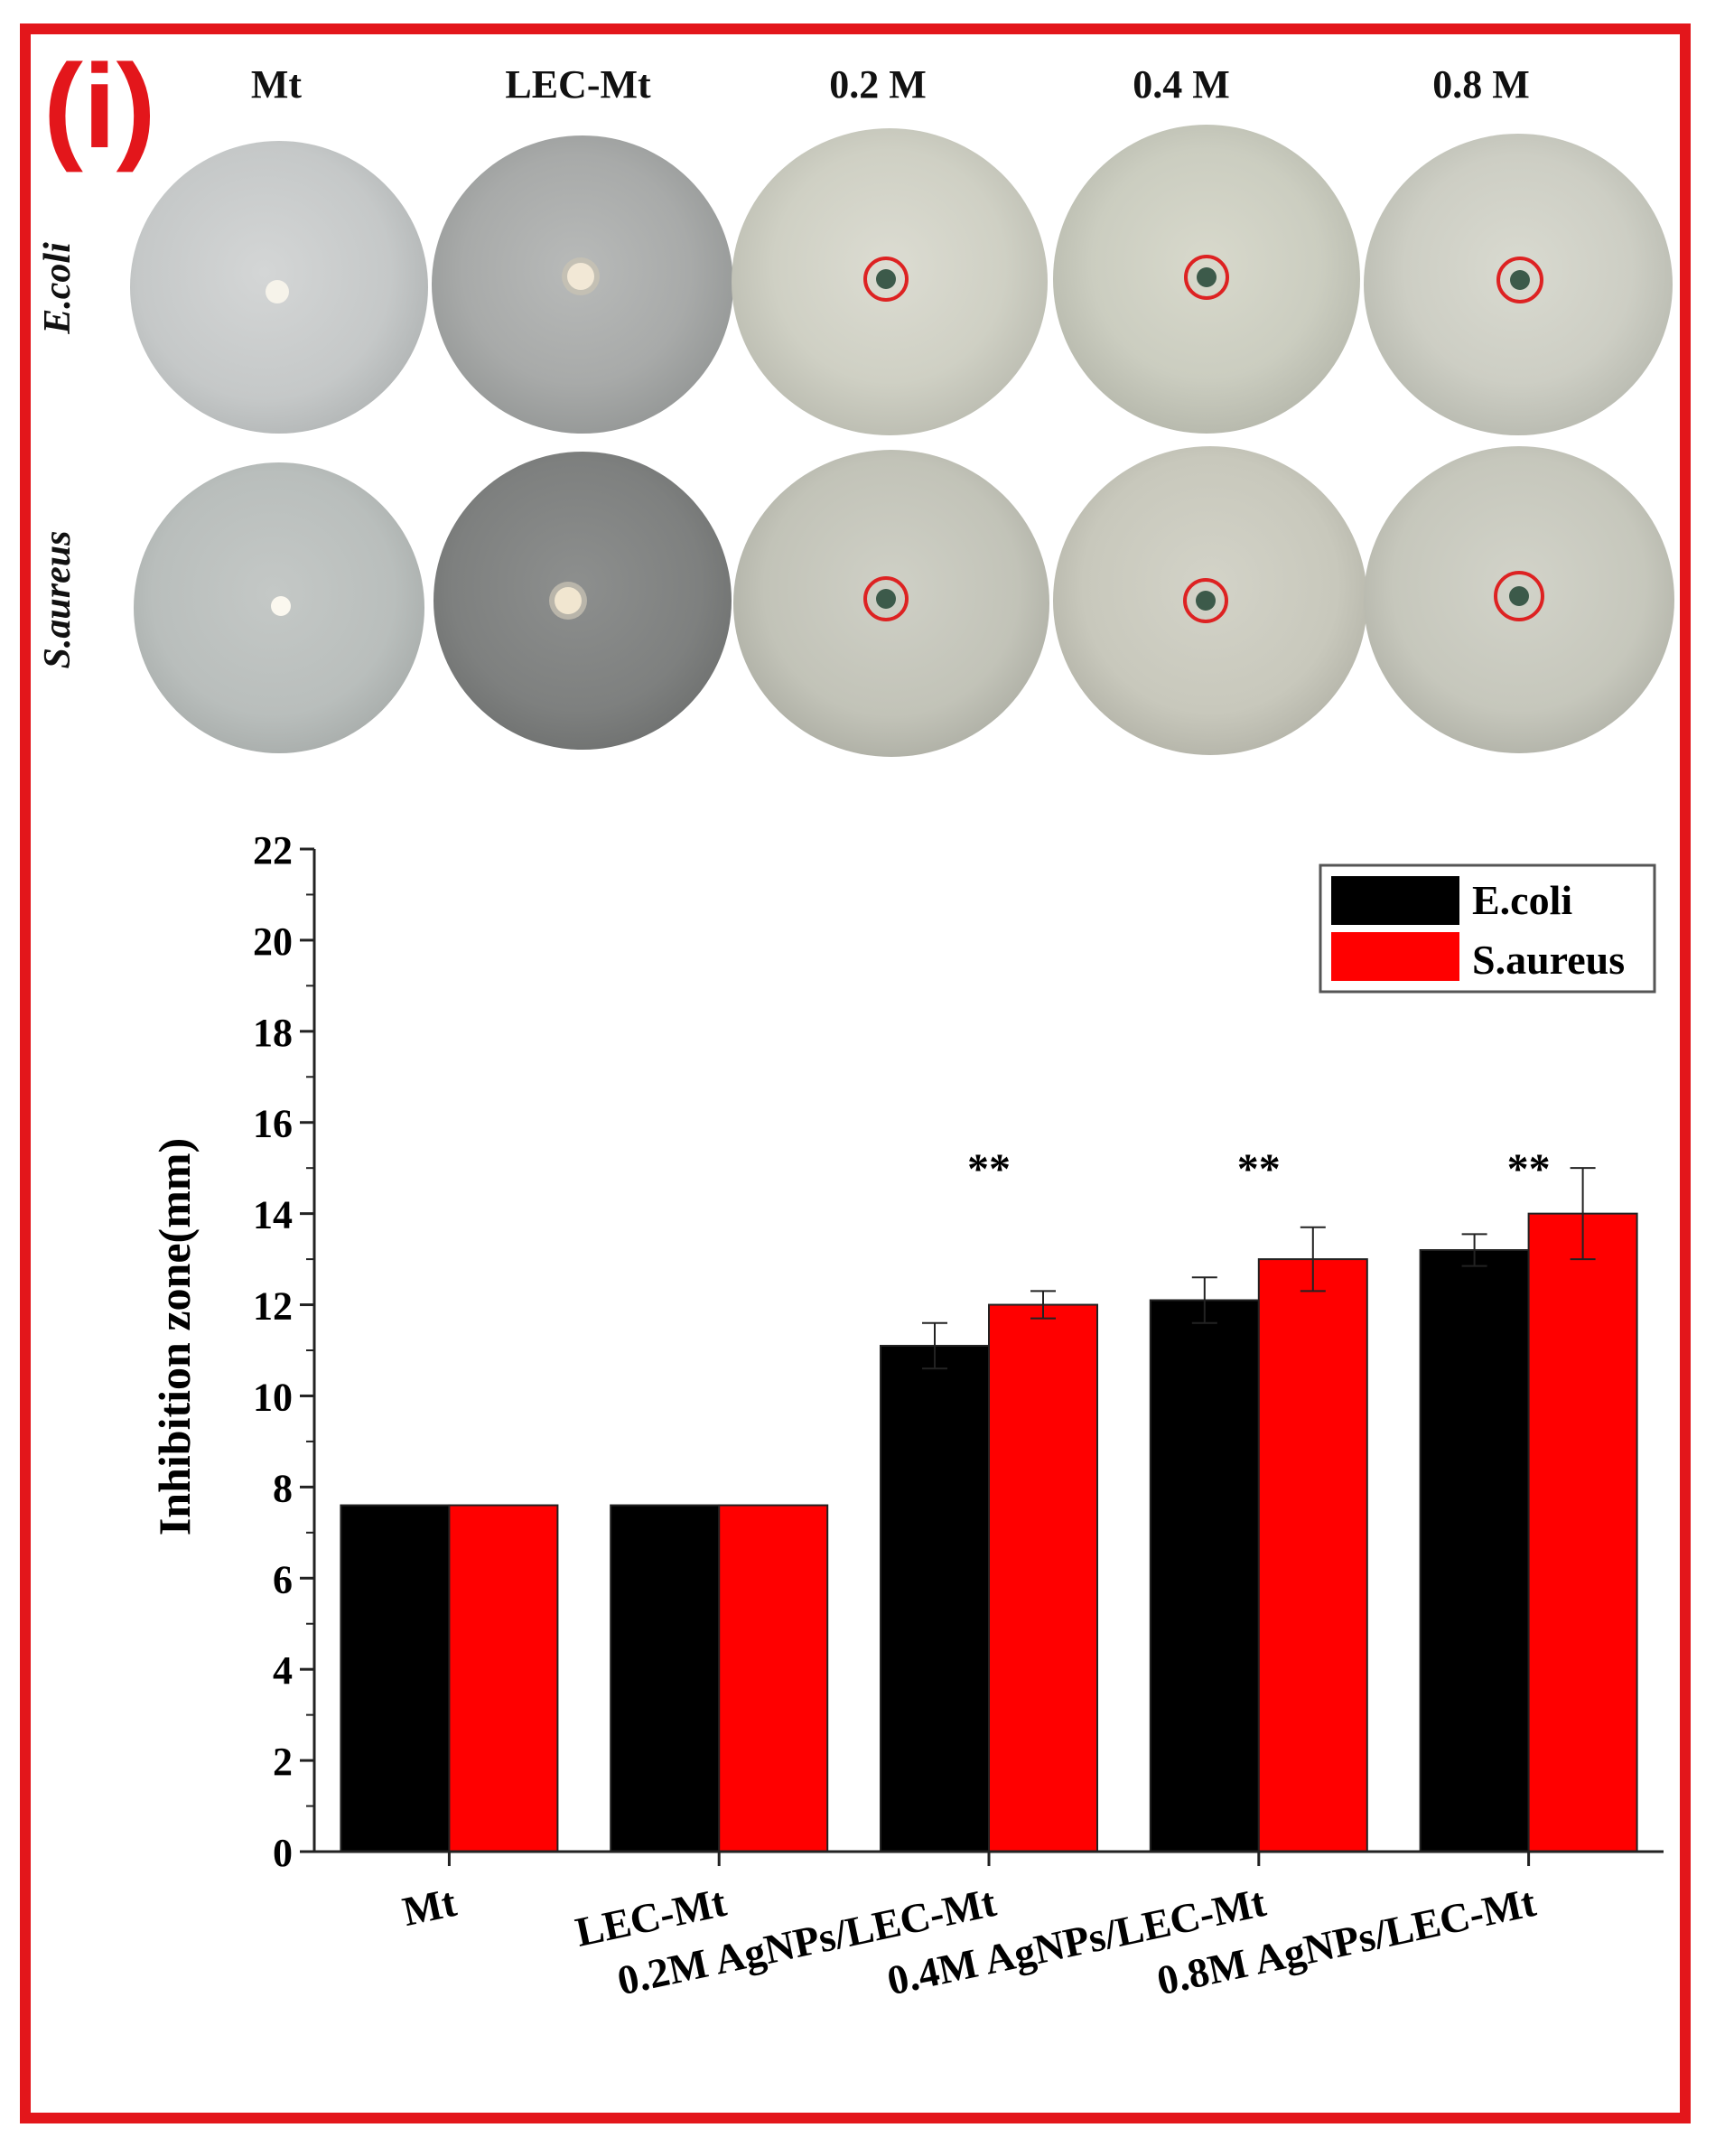 Image resolution: width=1734 pixels, height=2156 pixels. Describe the element at coordinates (273, 1033) in the screenshot. I see `y-tick-label-18: 18` at that location.